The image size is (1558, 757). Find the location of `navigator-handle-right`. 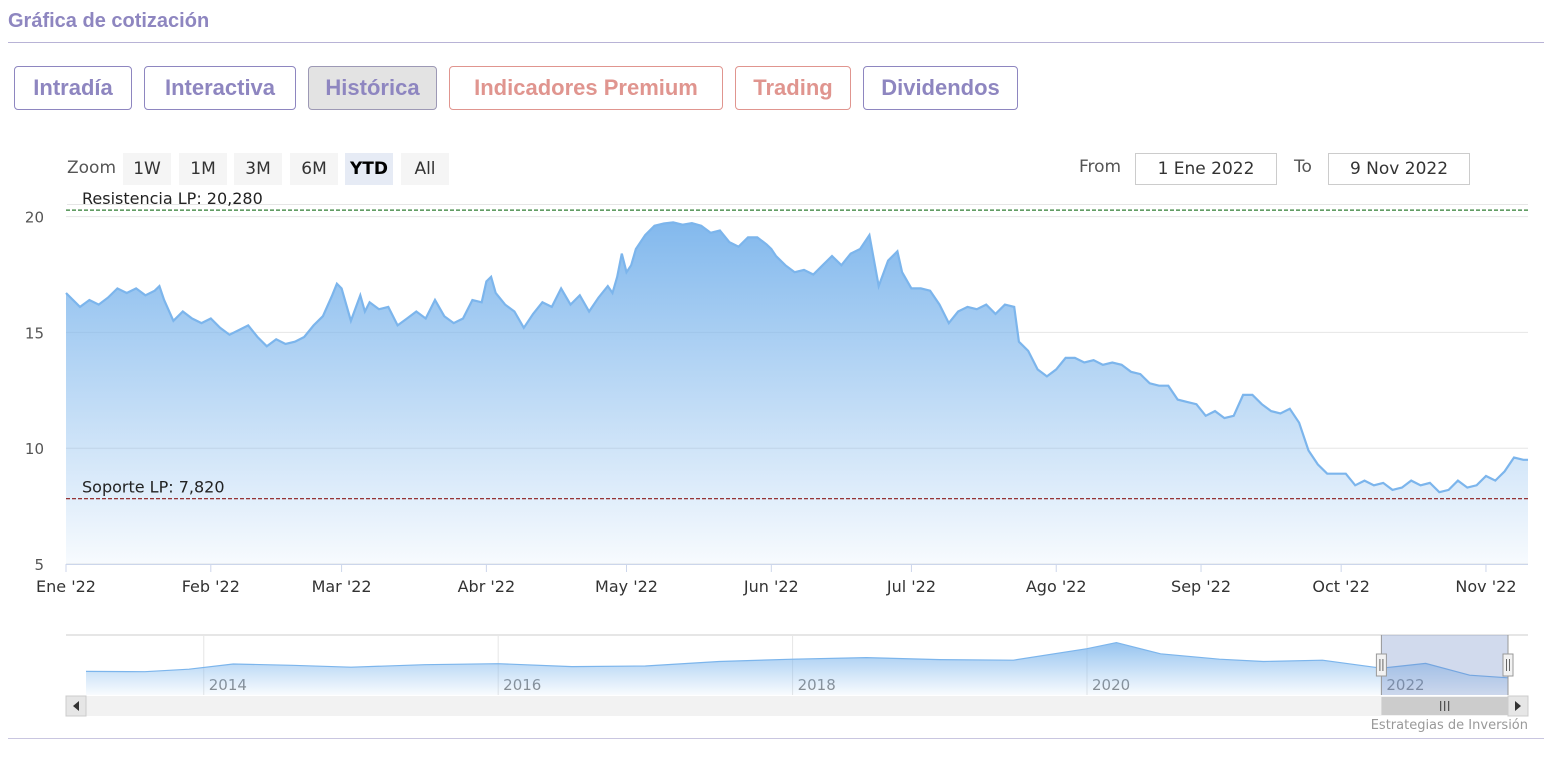

navigator-handle-right is located at coordinates (1508, 665).